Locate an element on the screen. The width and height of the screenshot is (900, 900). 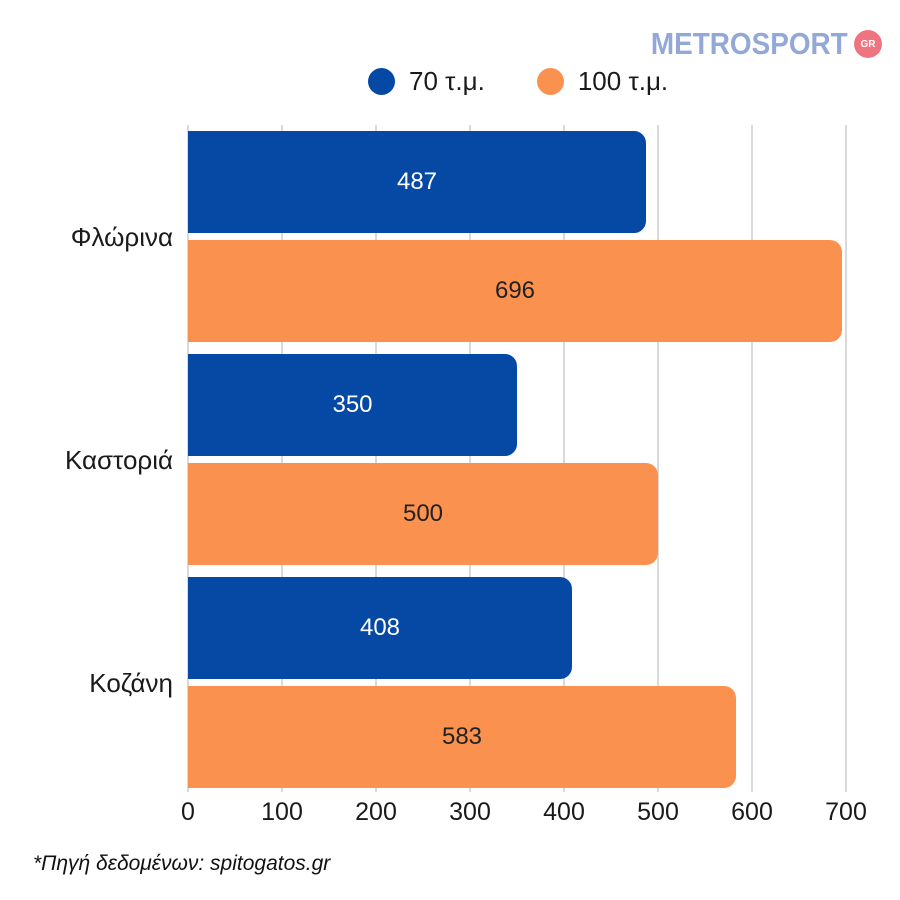
legend-label: 100 τ.μ. is located at coordinates (623, 81).